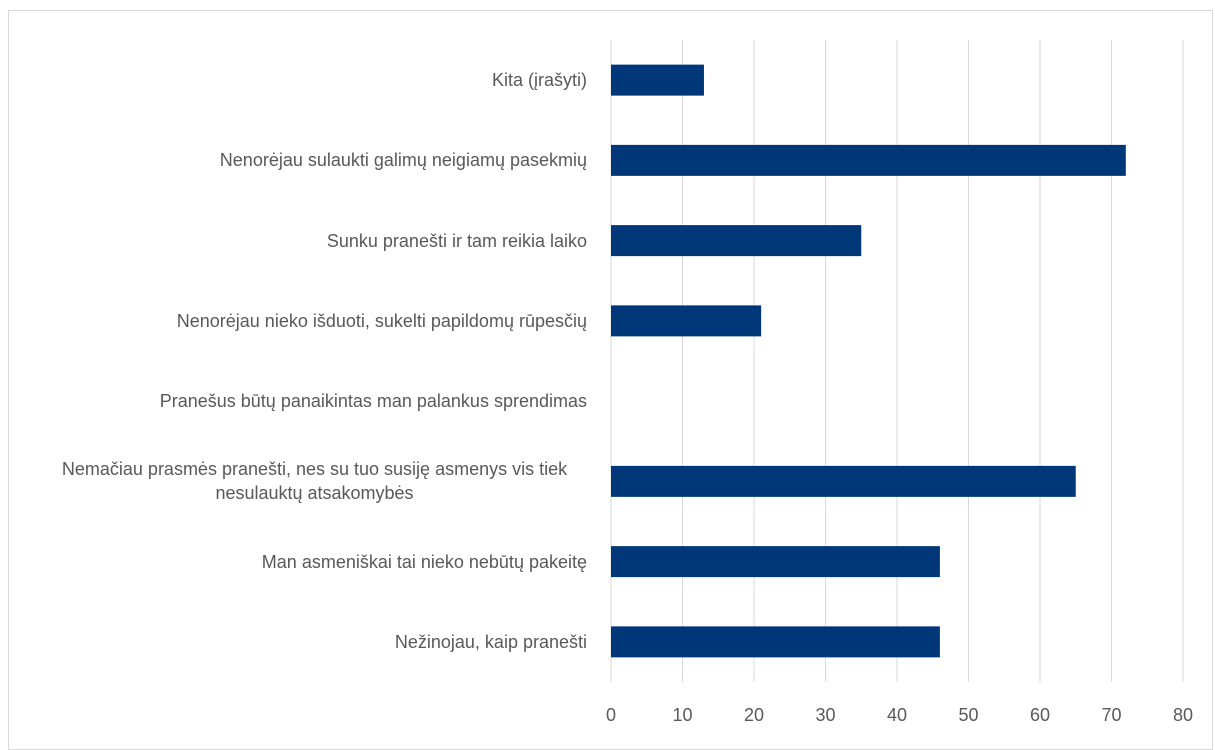 Image resolution: width=1215 pixels, height=750 pixels. Describe the element at coordinates (682, 715) in the screenshot. I see `x-tick-label: 10` at that location.